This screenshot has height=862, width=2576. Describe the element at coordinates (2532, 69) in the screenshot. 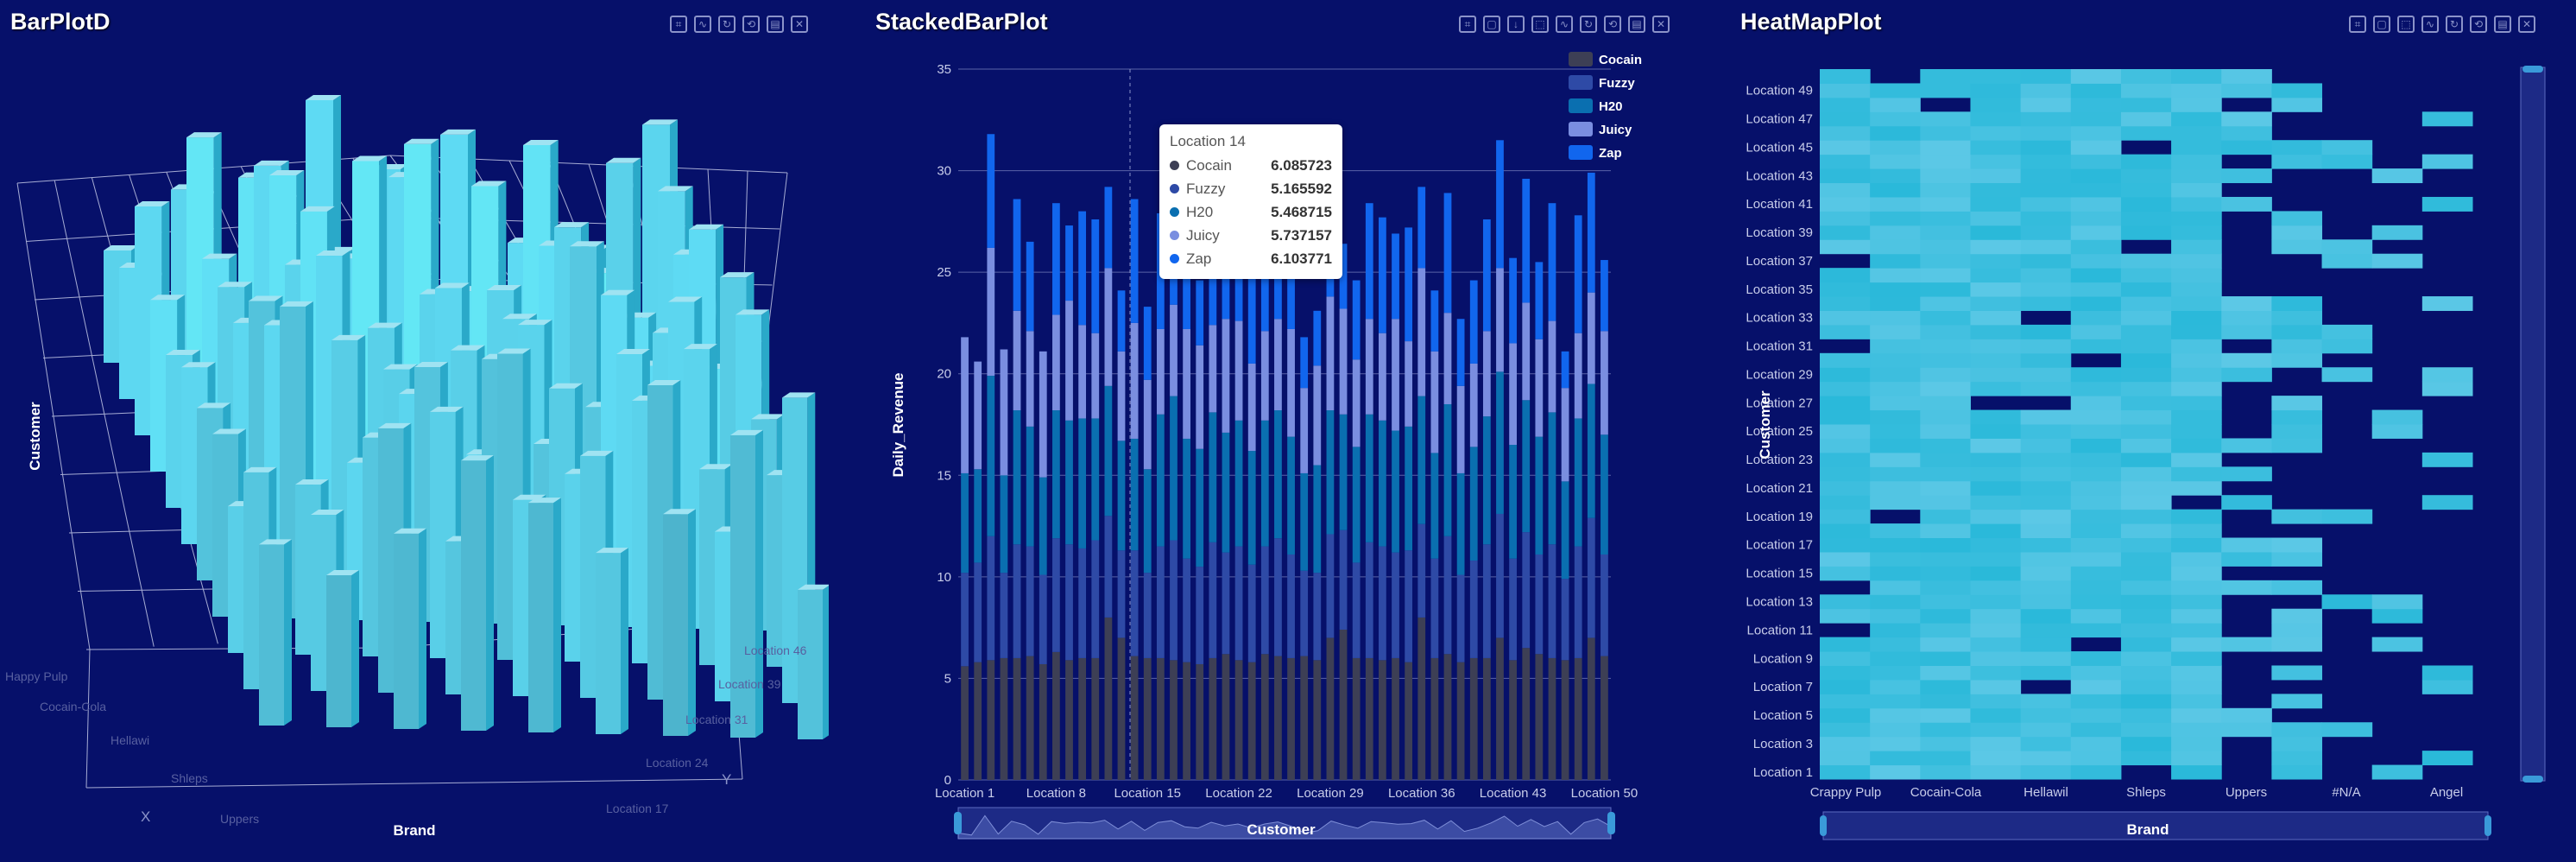

I see `heat-datazoom-y-handle-top` at that location.